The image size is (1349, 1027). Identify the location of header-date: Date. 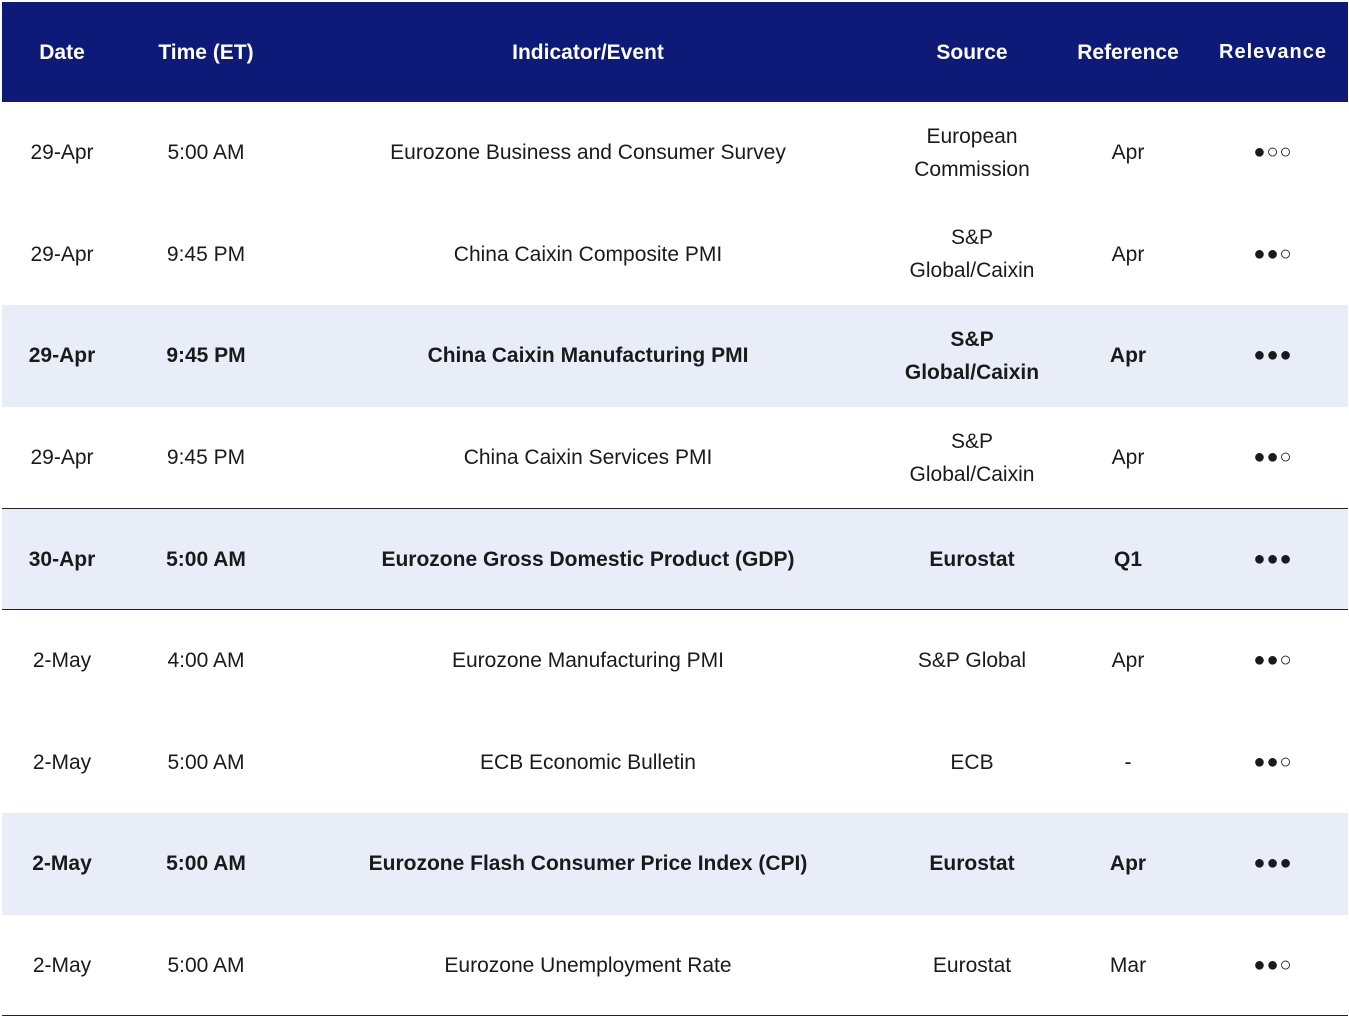
(62, 52).